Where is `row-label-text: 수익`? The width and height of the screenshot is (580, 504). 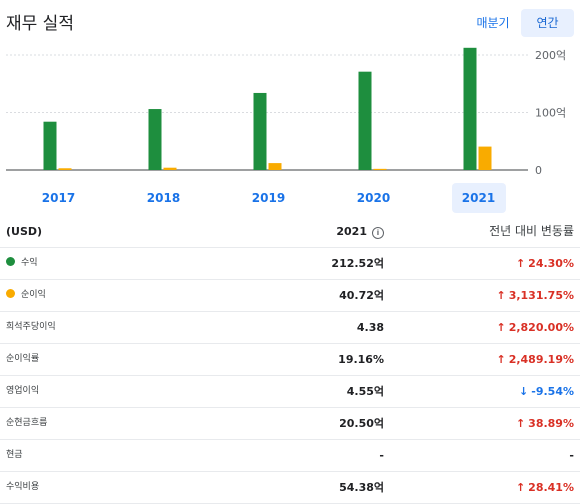 row-label-text: 수익 is located at coordinates (29, 263).